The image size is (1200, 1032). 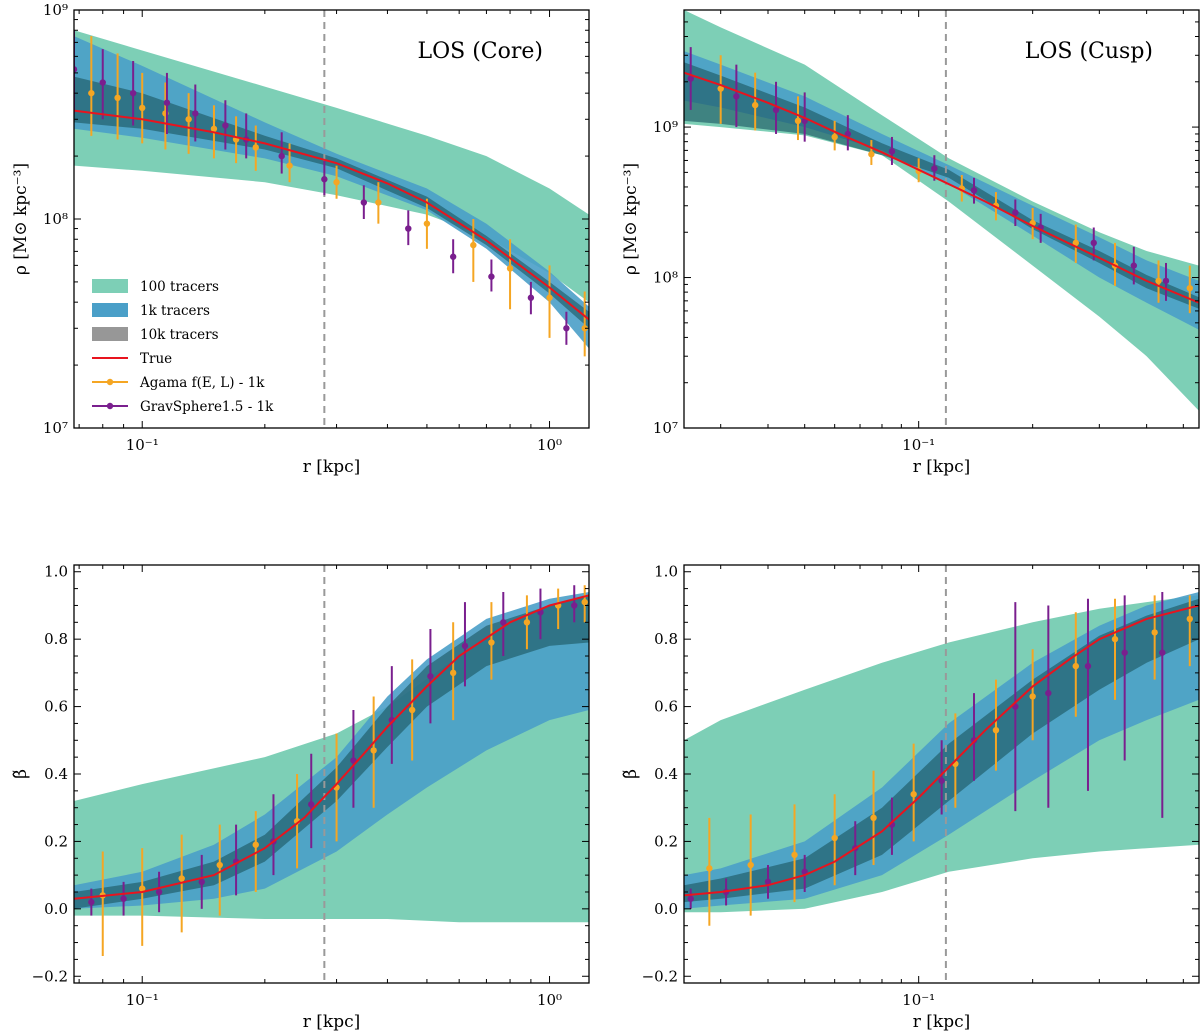 What do you see at coordinates (941, 750) in the screenshot?
I see `true-line` at bounding box center [941, 750].